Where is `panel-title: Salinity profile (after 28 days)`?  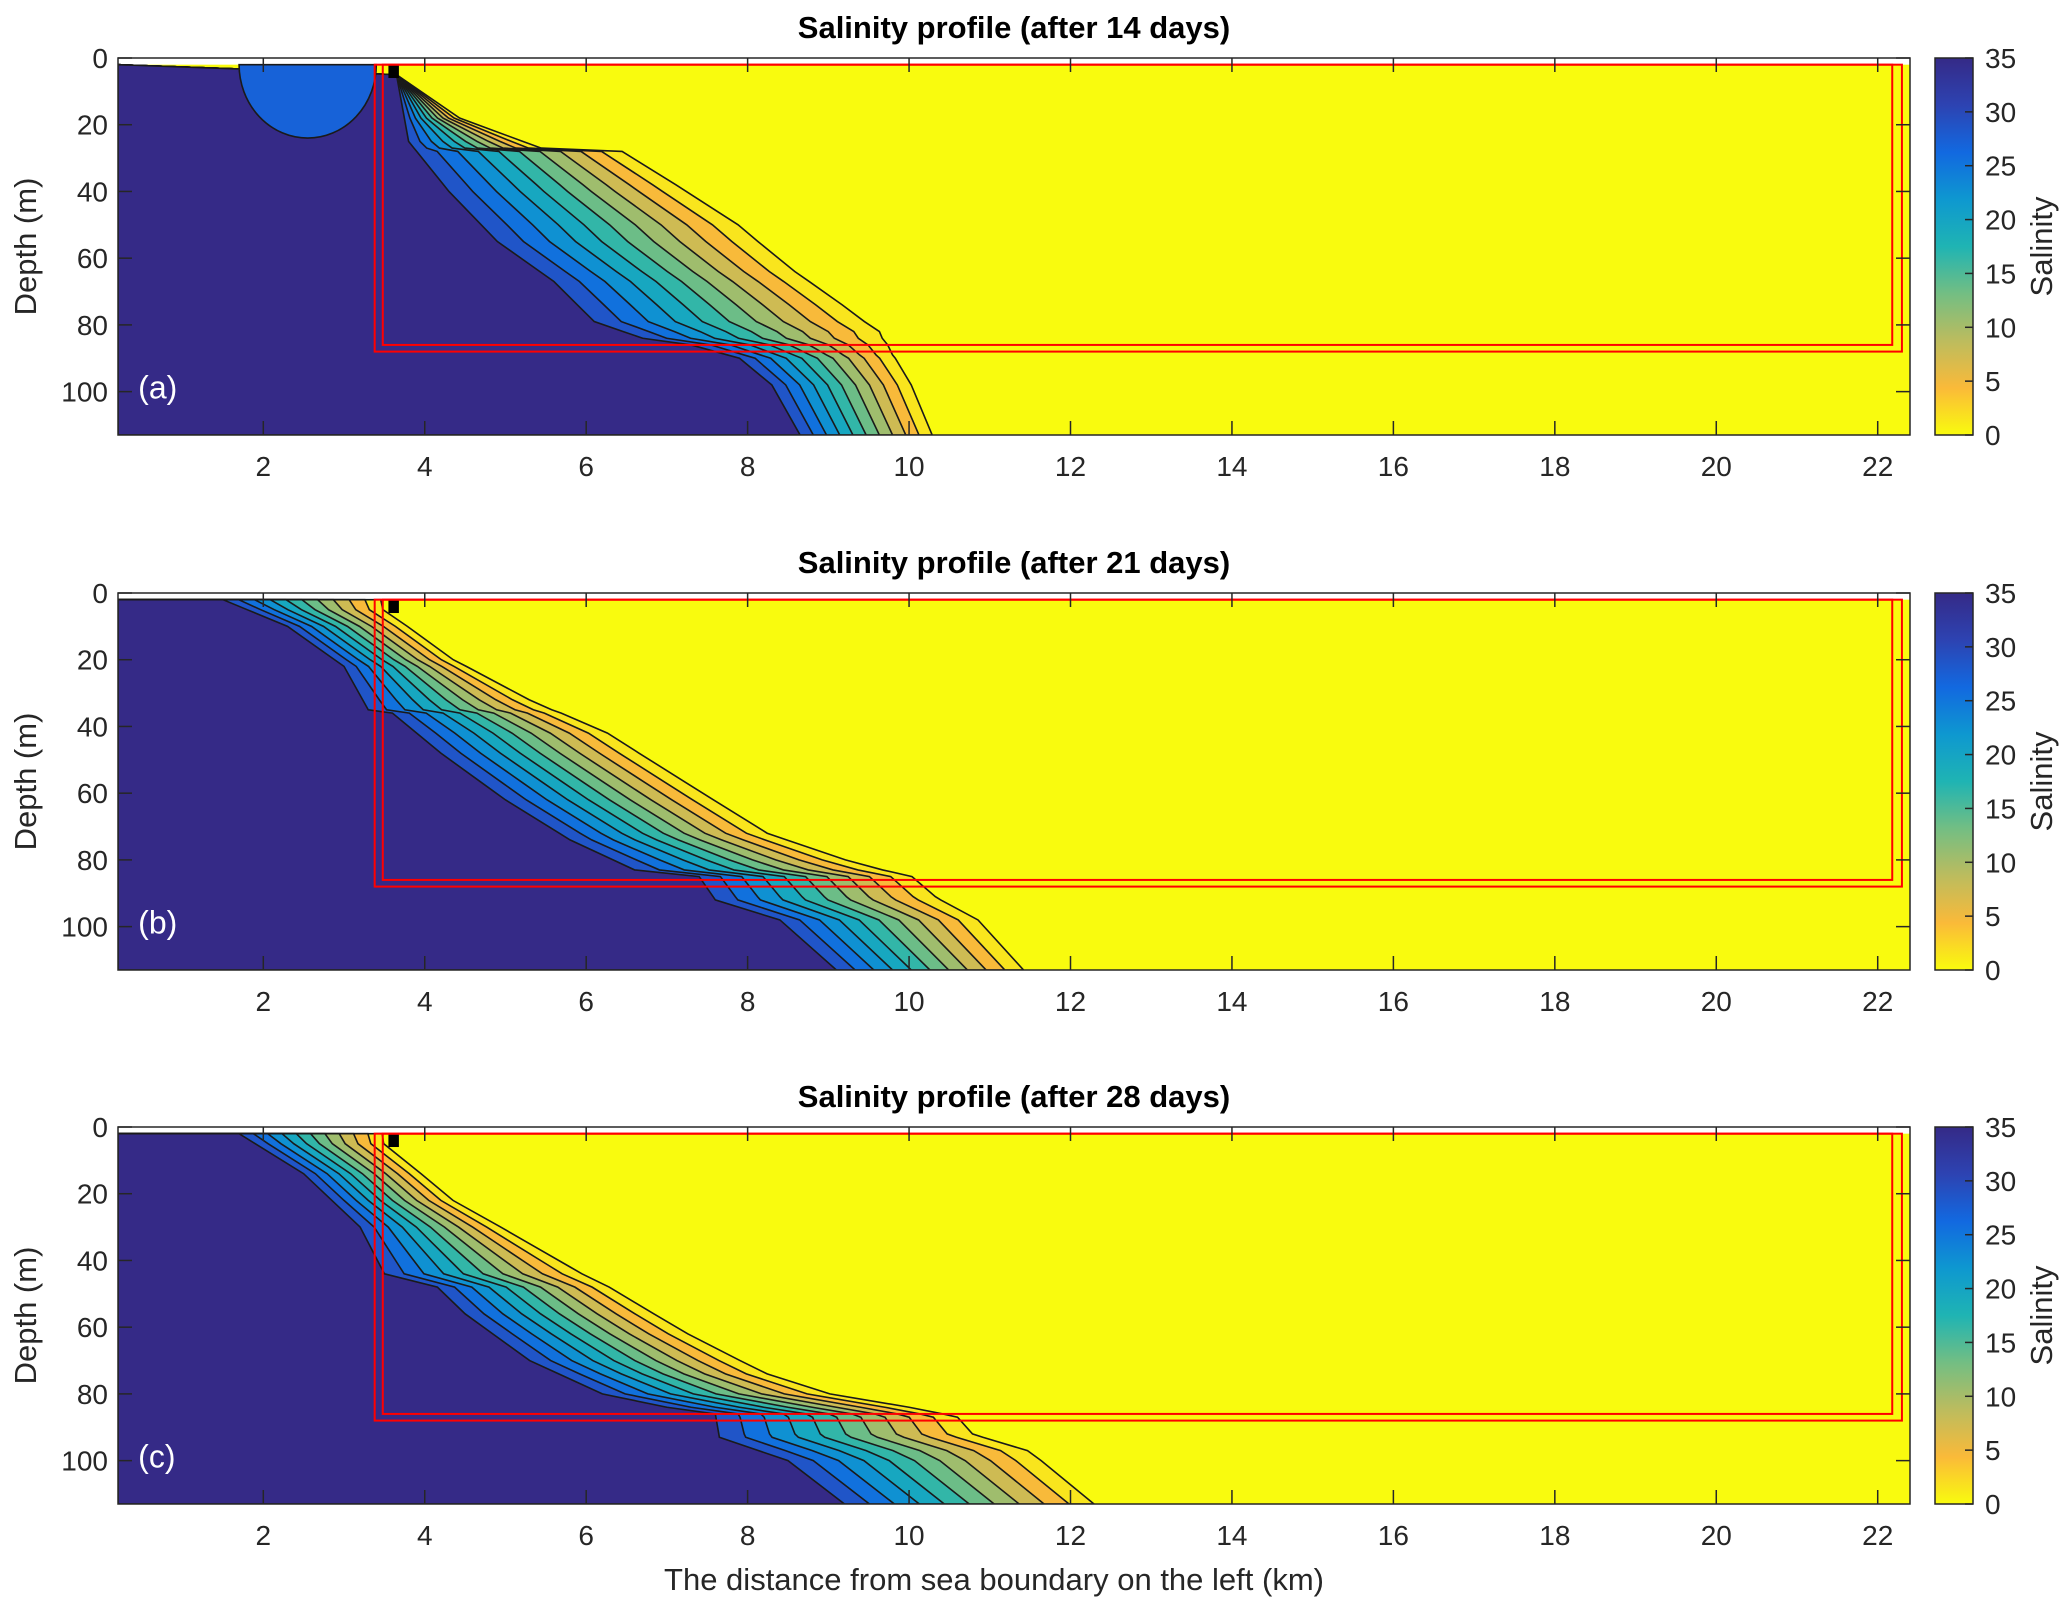
panel-title: Salinity profile (after 28 days) is located at coordinates (1014, 1096).